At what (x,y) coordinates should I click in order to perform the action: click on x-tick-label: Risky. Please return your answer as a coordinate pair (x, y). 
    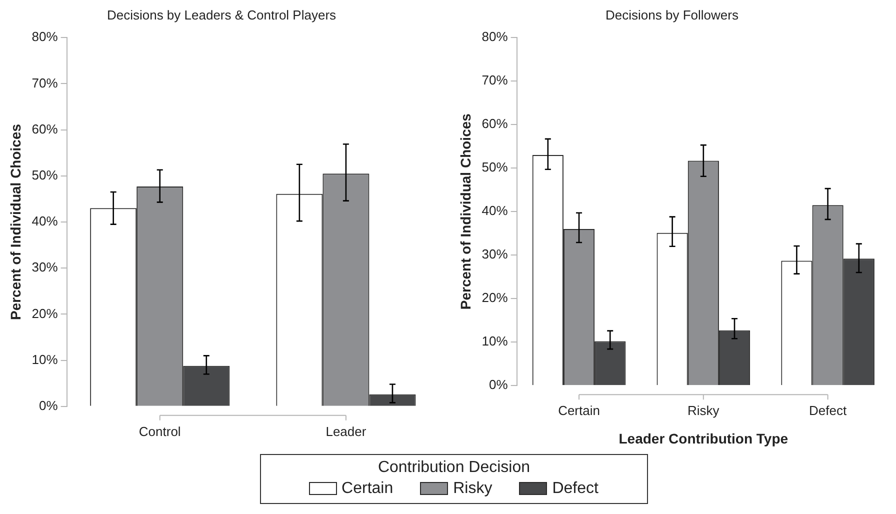
    Looking at the image, I should click on (704, 410).